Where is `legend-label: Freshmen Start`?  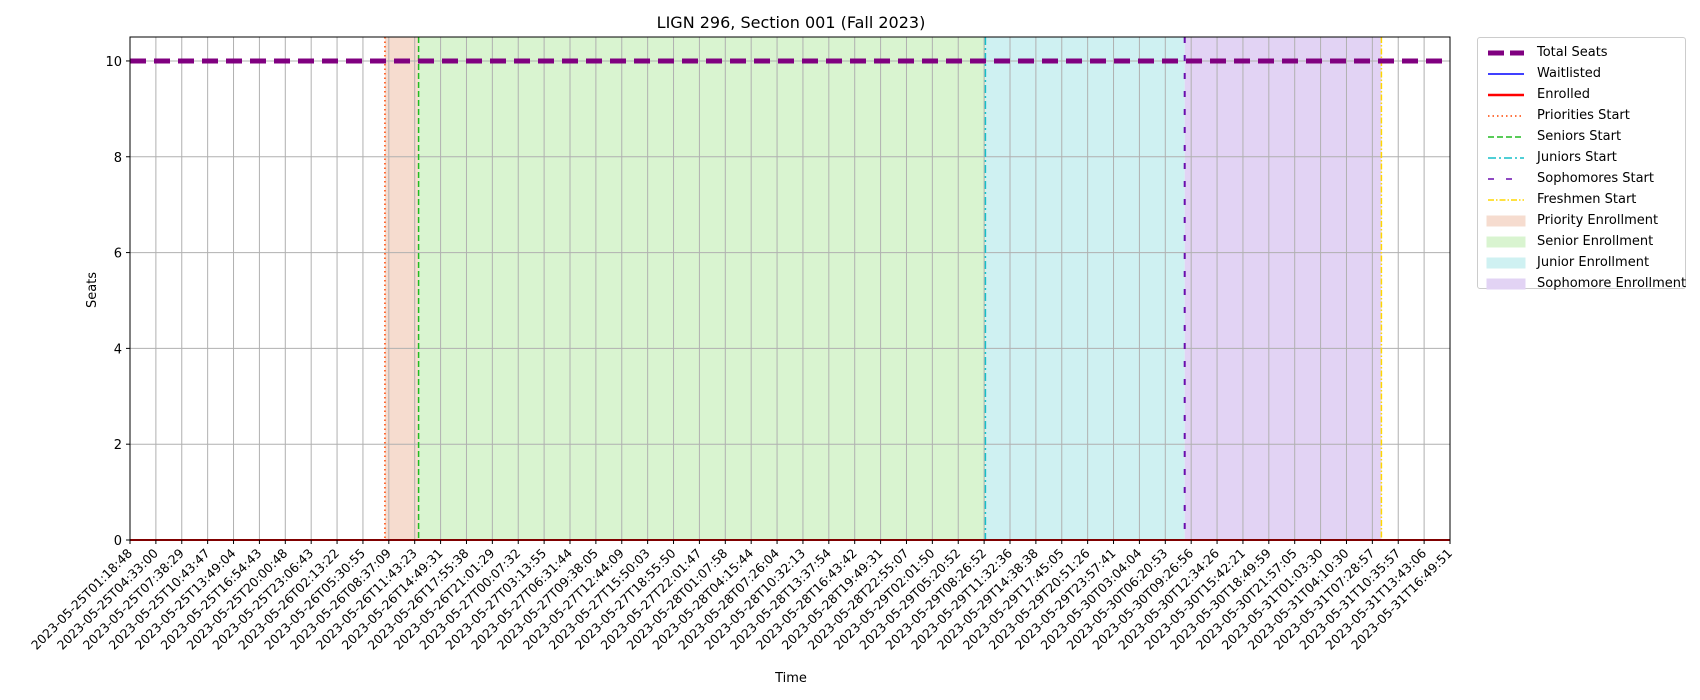 legend-label: Freshmen Start is located at coordinates (1587, 199).